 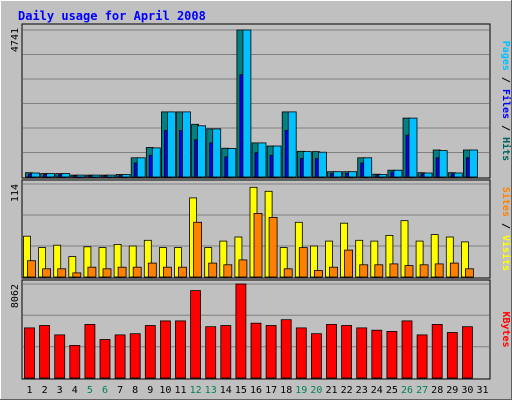 I want to click on panel-max-label: 114, so click(x=15, y=193).